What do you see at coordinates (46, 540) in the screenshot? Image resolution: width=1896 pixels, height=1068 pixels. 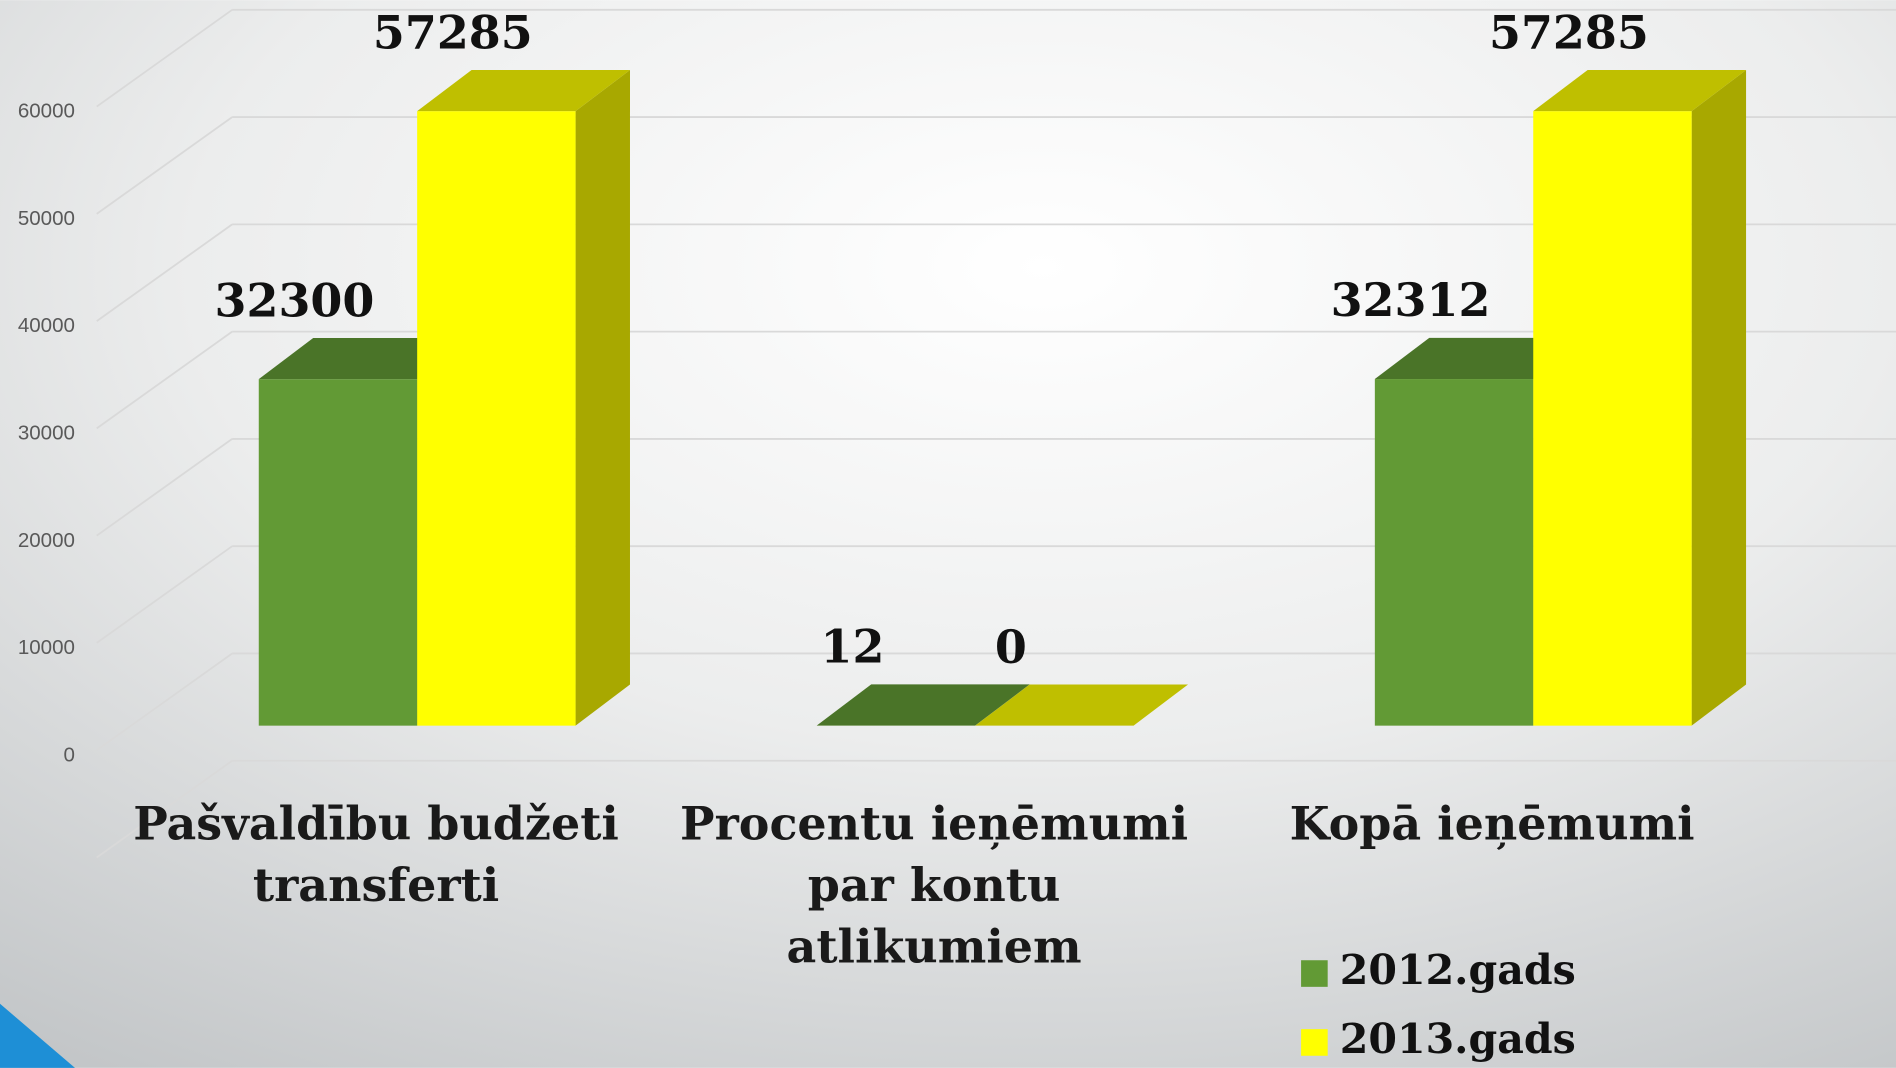 I see `y-tick-label: 20000` at bounding box center [46, 540].